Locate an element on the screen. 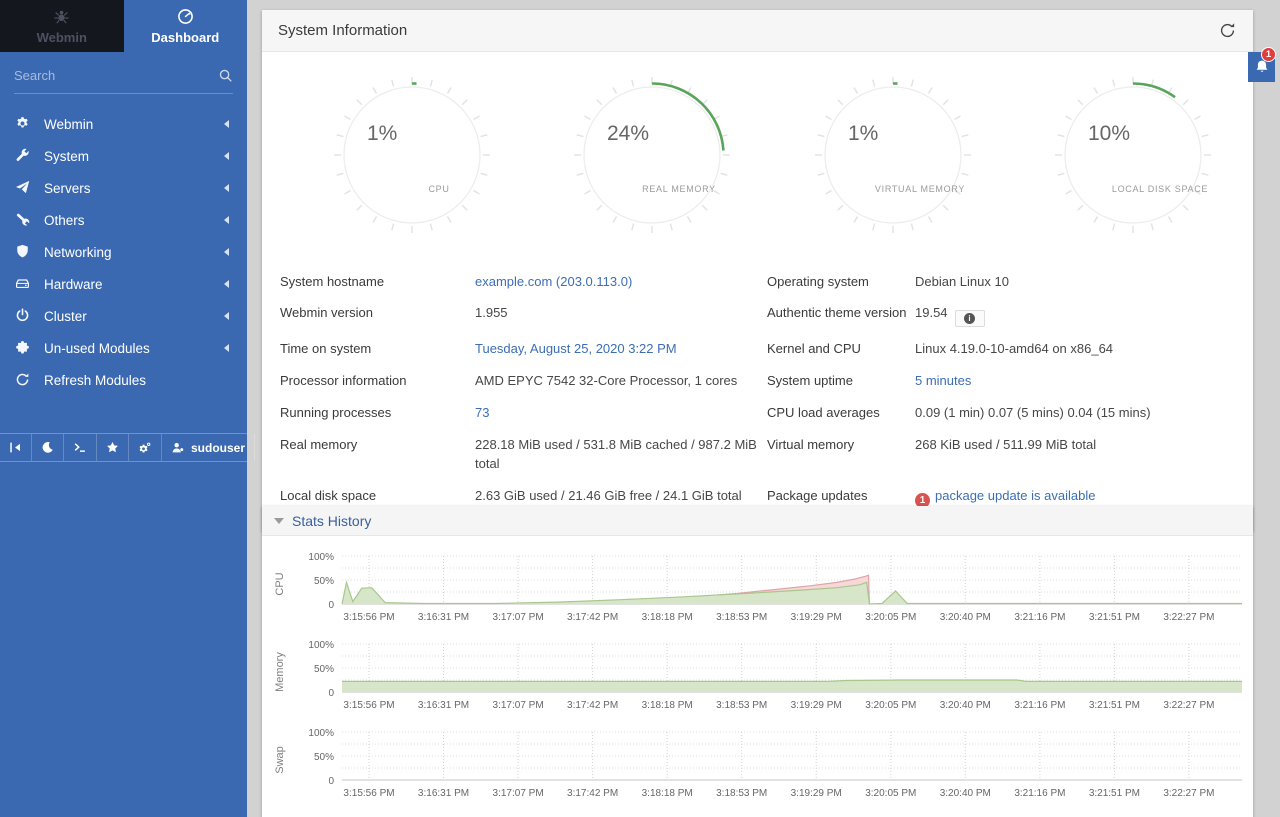 The height and width of the screenshot is (817, 1280). sidebar-item-label: Servers is located at coordinates (67, 188).